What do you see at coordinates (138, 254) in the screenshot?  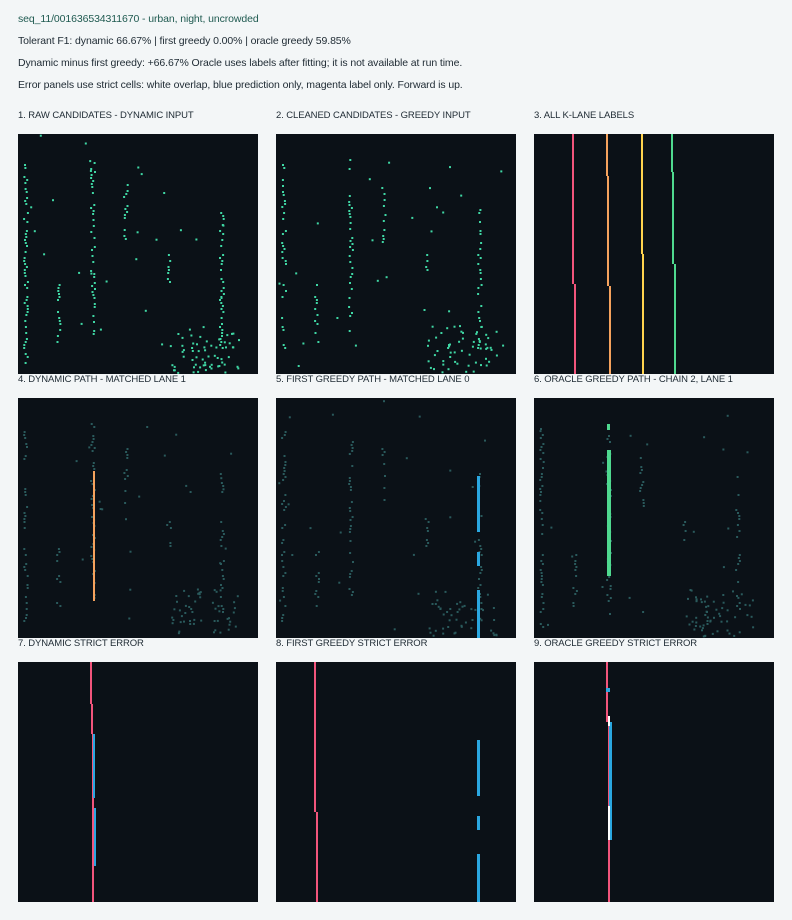 I see `raw-candidates-panel` at bounding box center [138, 254].